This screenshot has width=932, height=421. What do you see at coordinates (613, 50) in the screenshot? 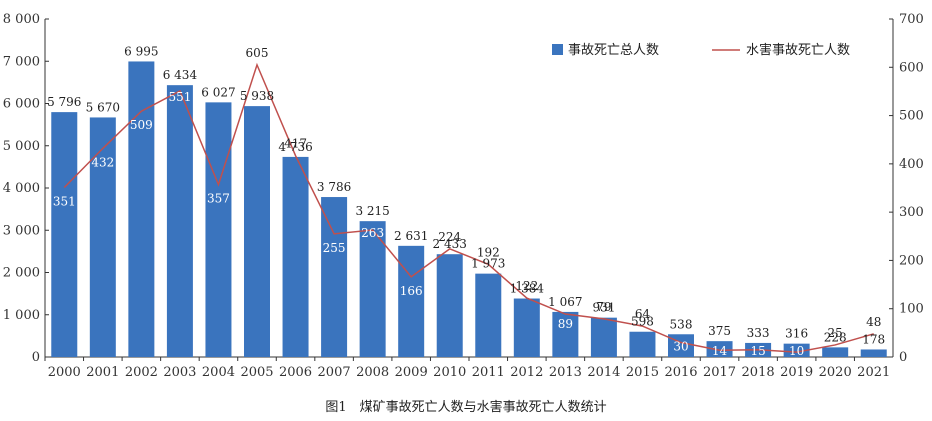
I see `legend-bar-label: 事故死亡总人数` at bounding box center [613, 50].